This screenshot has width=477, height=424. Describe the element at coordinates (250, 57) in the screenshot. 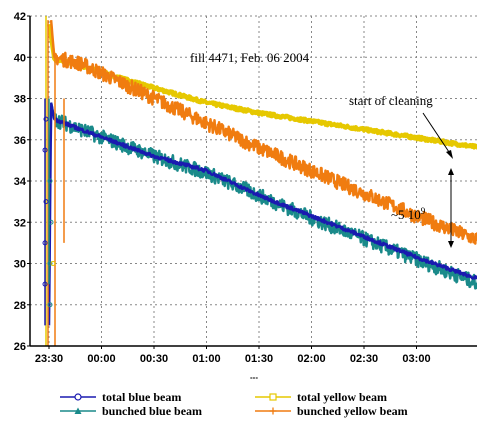

I see `fill-annotation: fill 4471, Feb. 06 2004` at that location.